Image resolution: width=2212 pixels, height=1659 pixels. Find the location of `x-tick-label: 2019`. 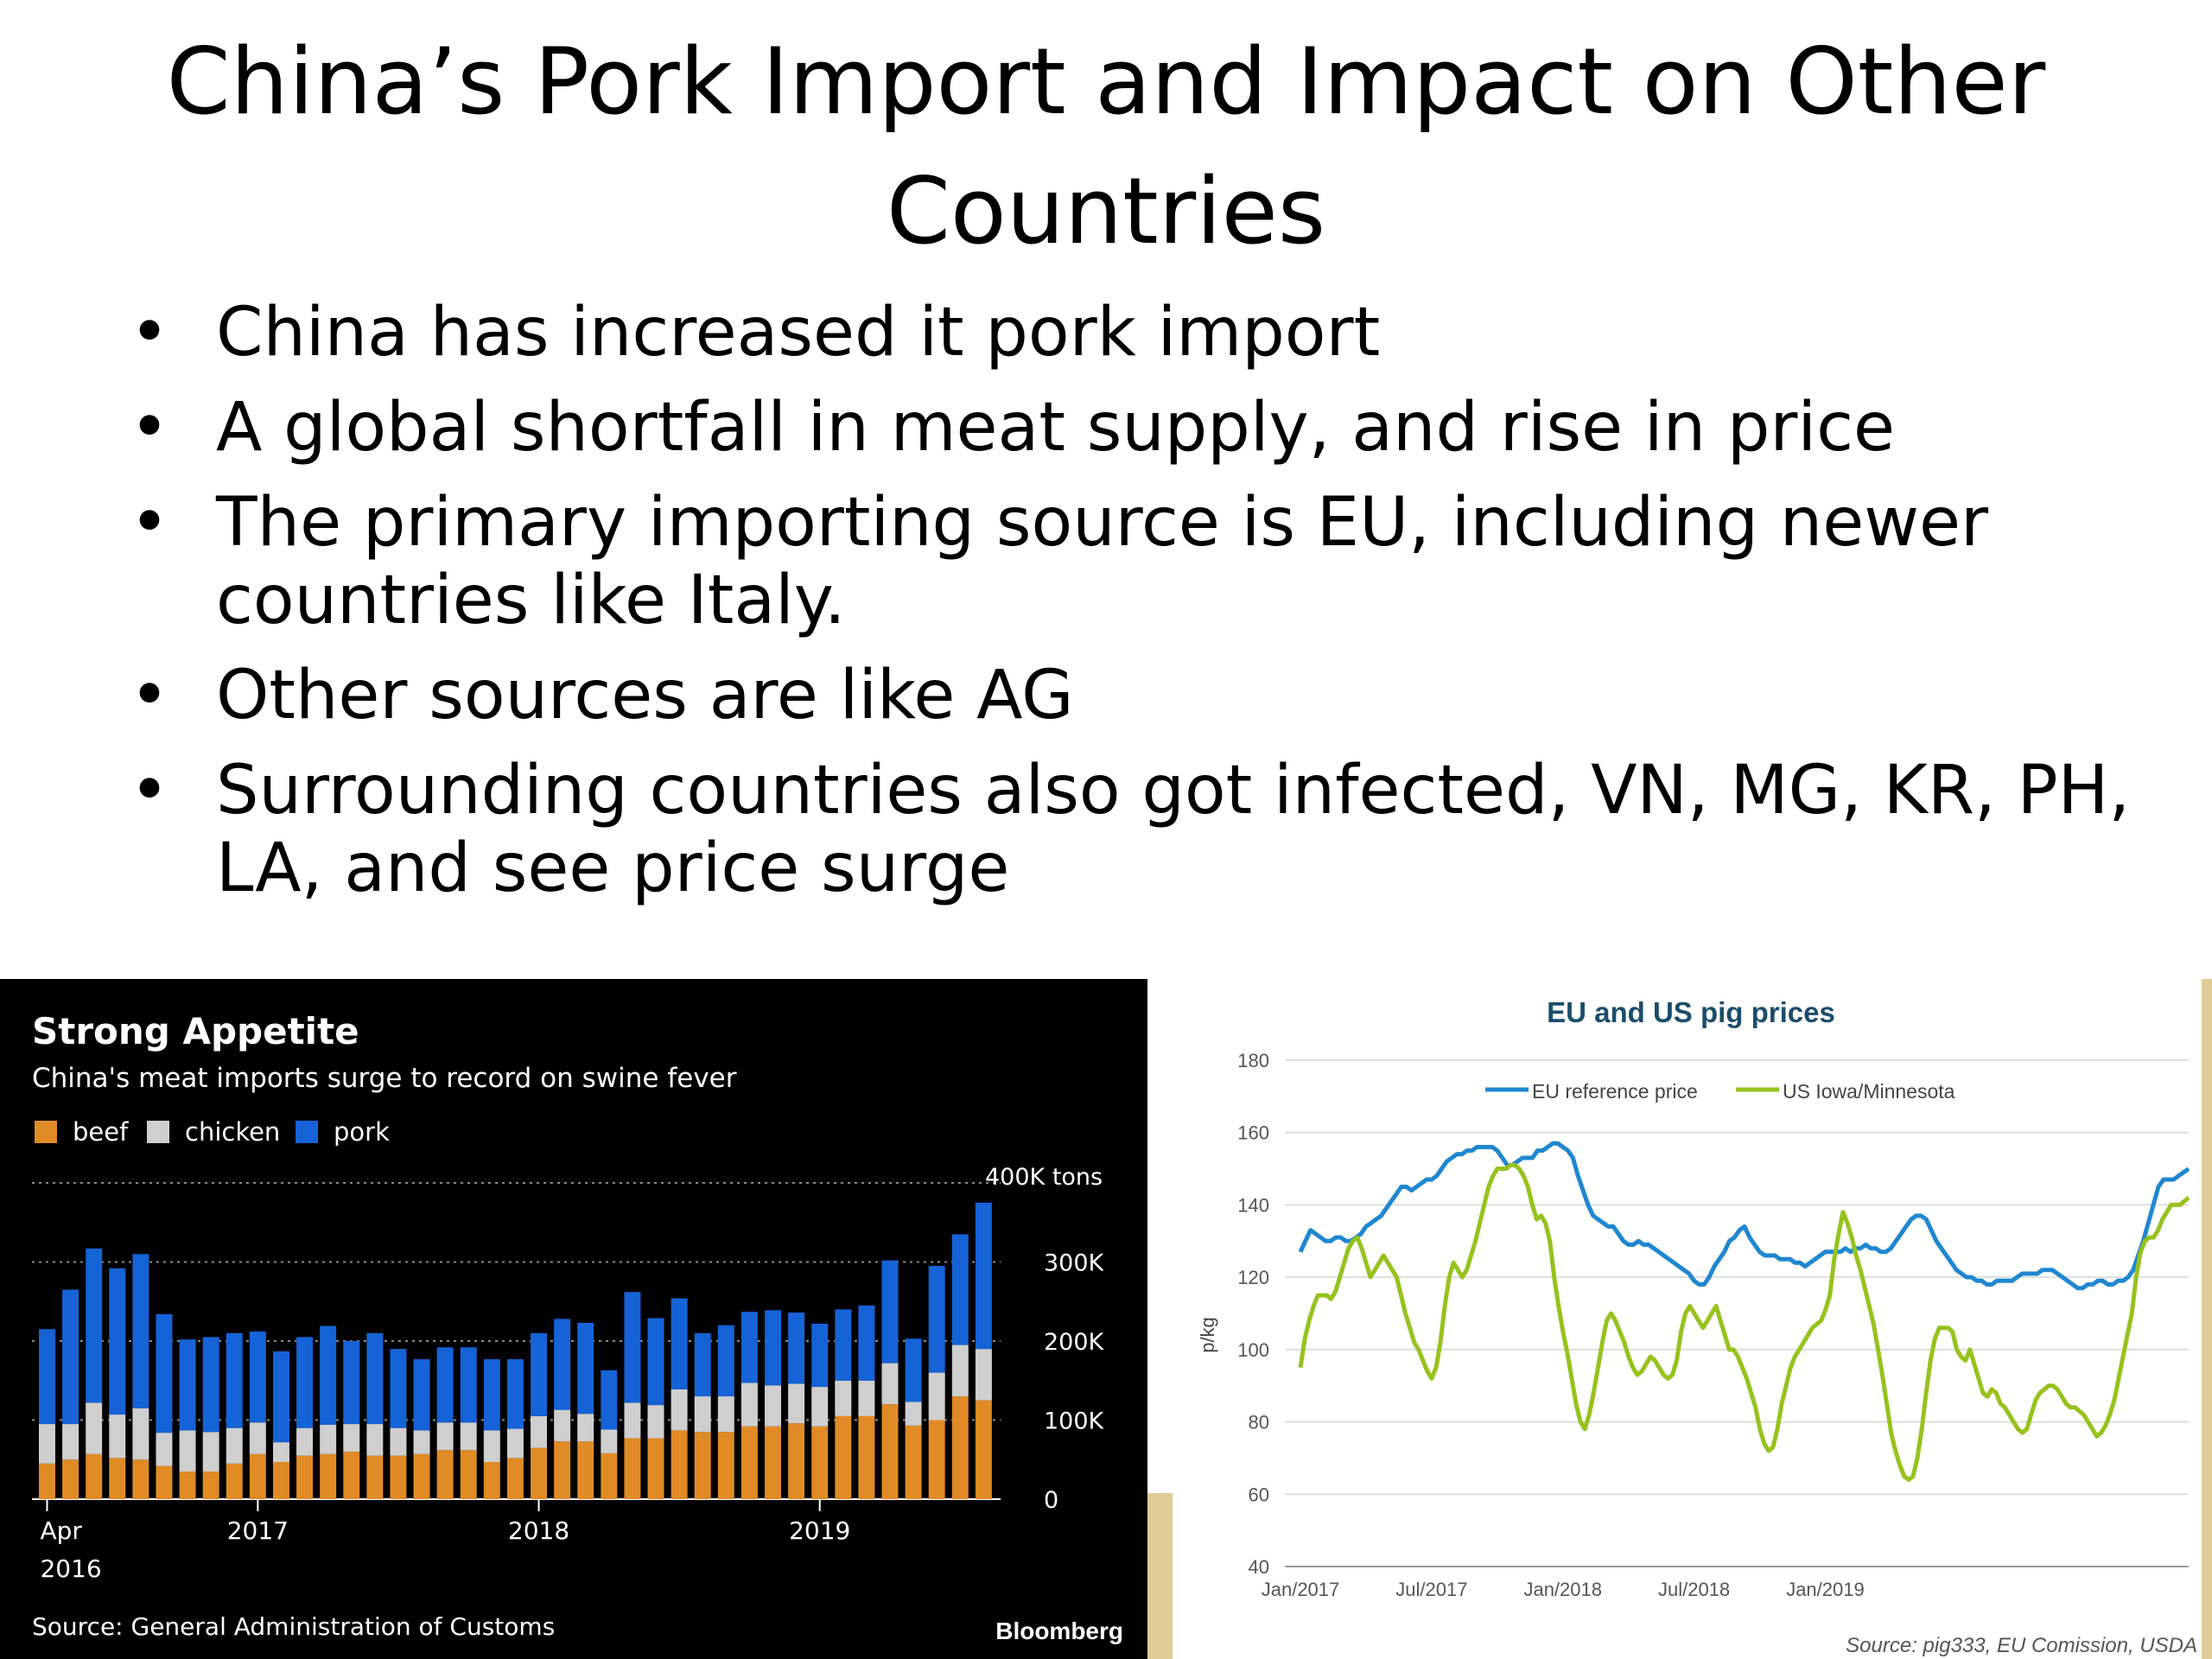

x-tick-label: 2019 is located at coordinates (819, 1530).